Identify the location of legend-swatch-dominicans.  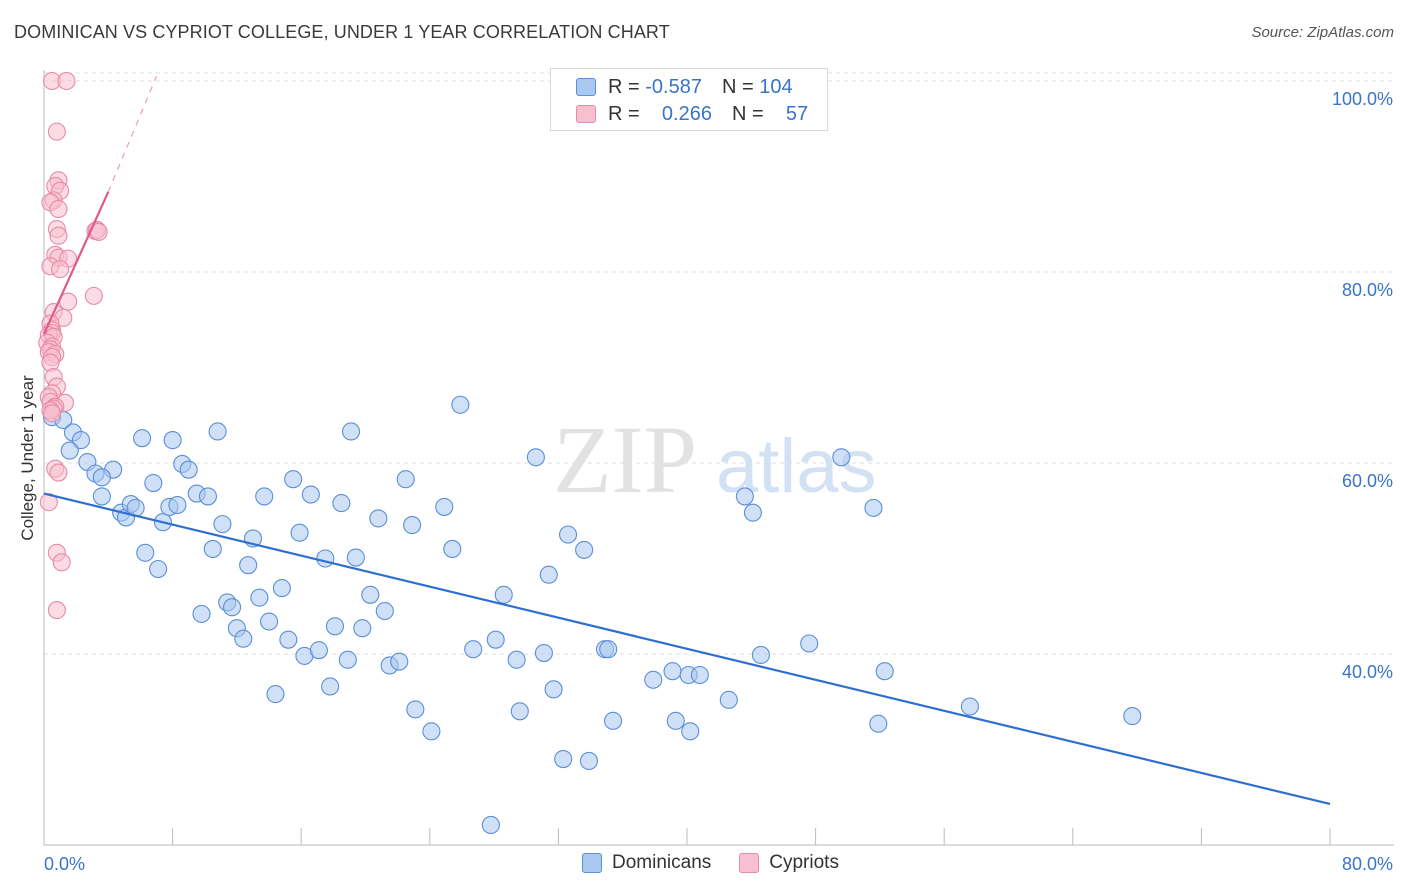
(586, 87).